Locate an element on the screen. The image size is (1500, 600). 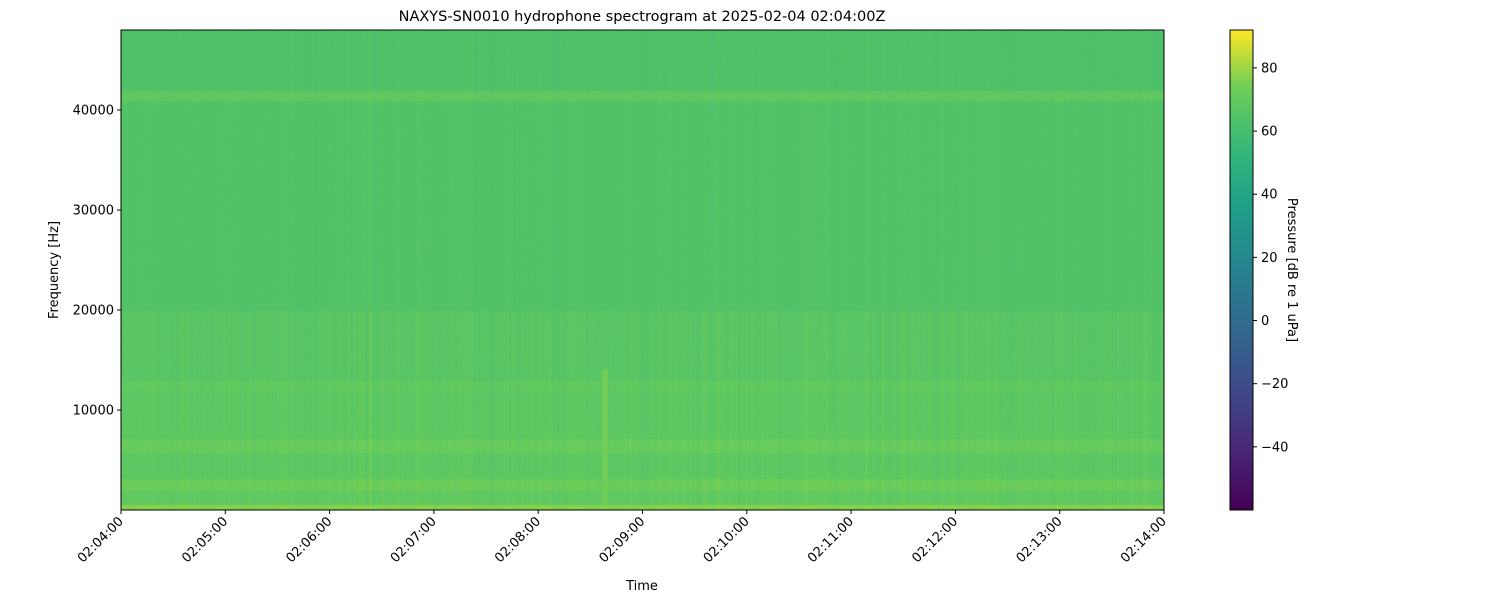
x-tick-label: 02:12:00 is located at coordinates (935, 540).